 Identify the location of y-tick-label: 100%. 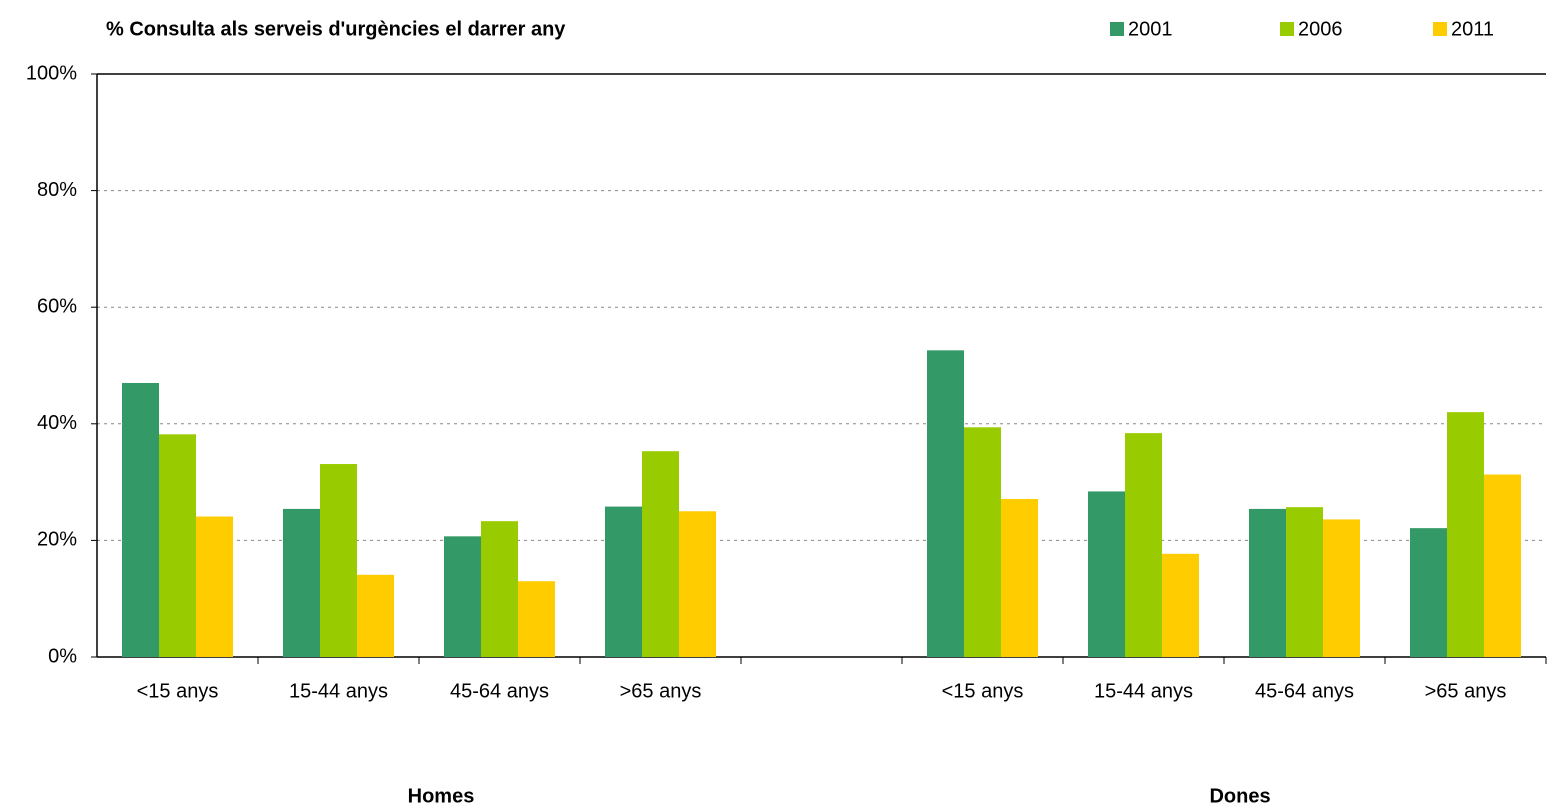
(51, 73).